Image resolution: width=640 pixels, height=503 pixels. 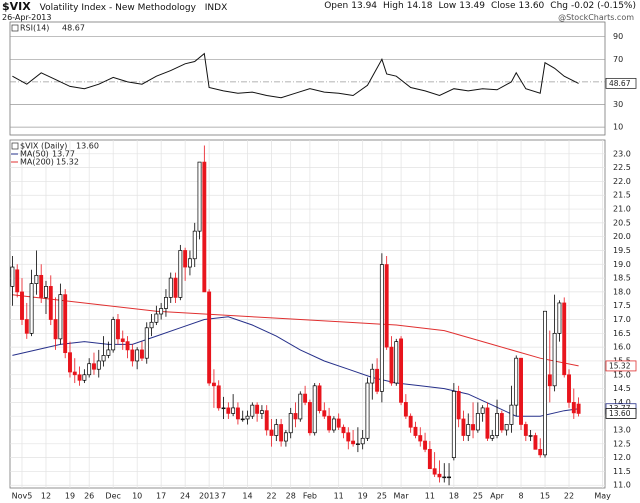 What do you see at coordinates (622, 278) in the screenshot?
I see `y-tick-label: 18.5` at bounding box center [622, 278].